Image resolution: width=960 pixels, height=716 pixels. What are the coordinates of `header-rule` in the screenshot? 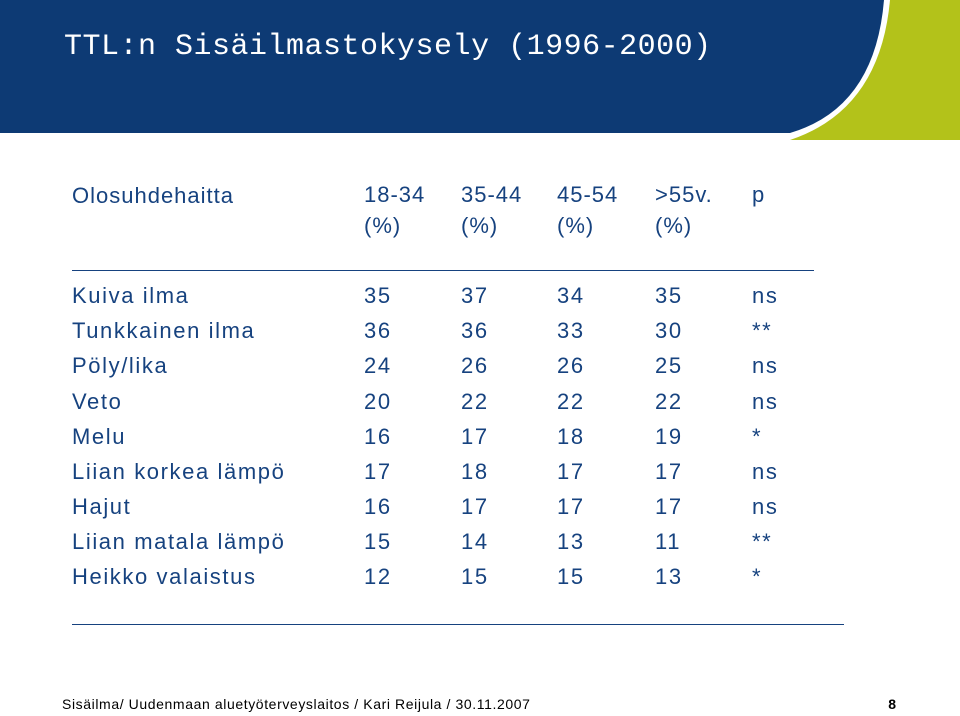 It's located at (443, 270).